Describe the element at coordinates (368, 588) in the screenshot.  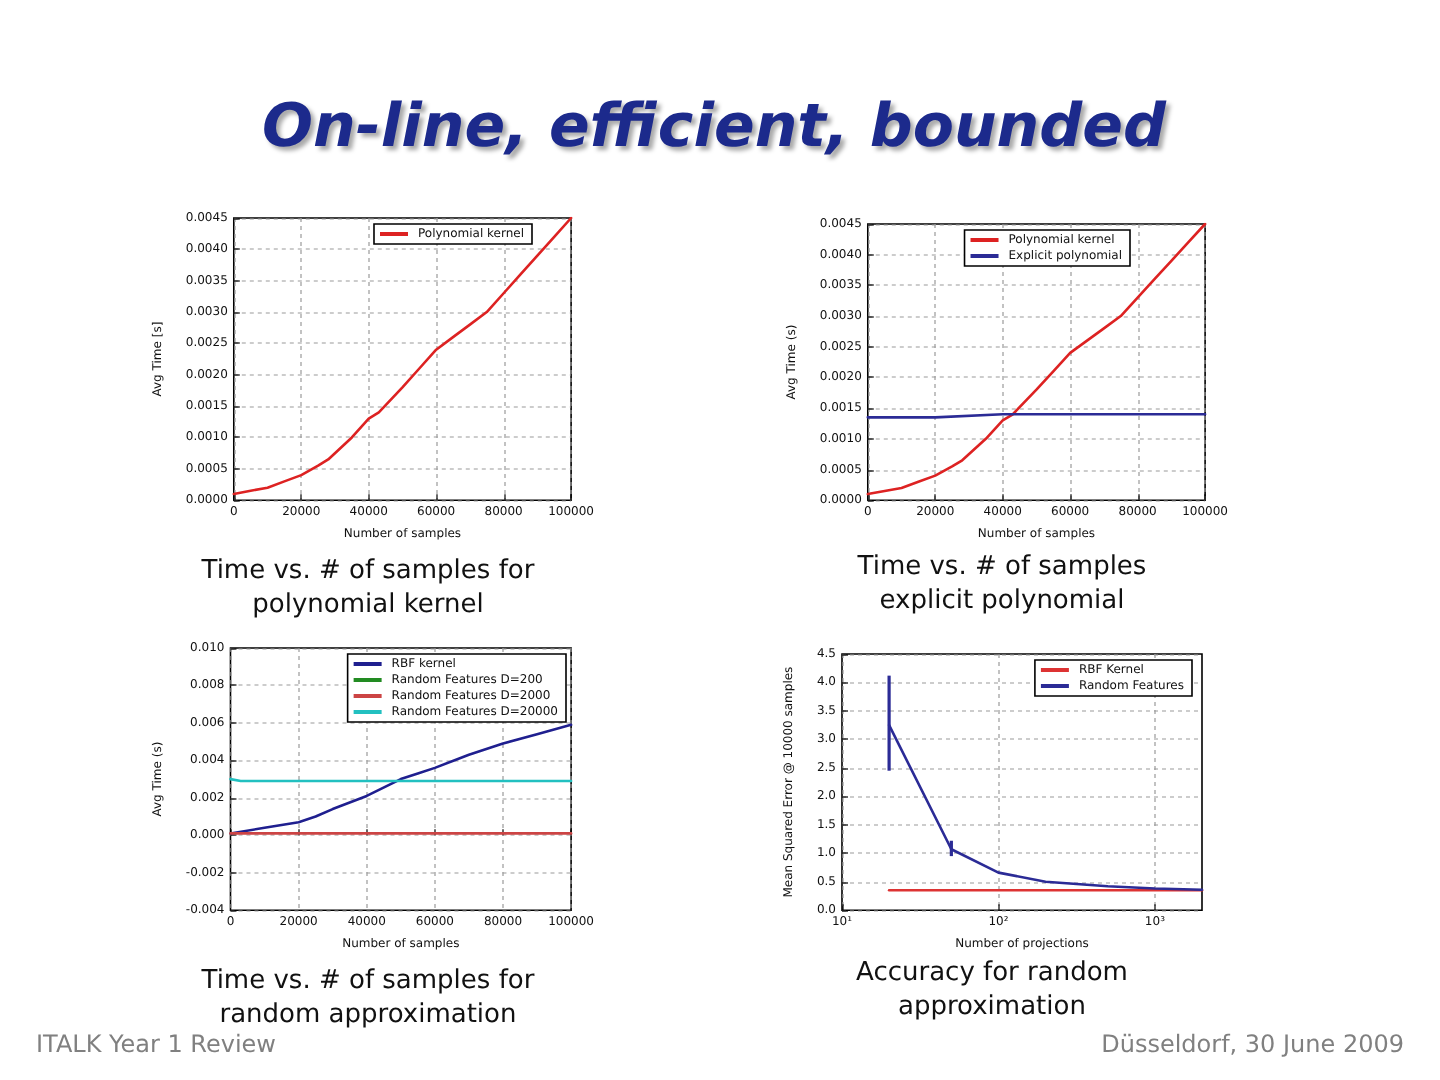
I see `text: Time vs. # of samples for polynomial kernel` at that location.